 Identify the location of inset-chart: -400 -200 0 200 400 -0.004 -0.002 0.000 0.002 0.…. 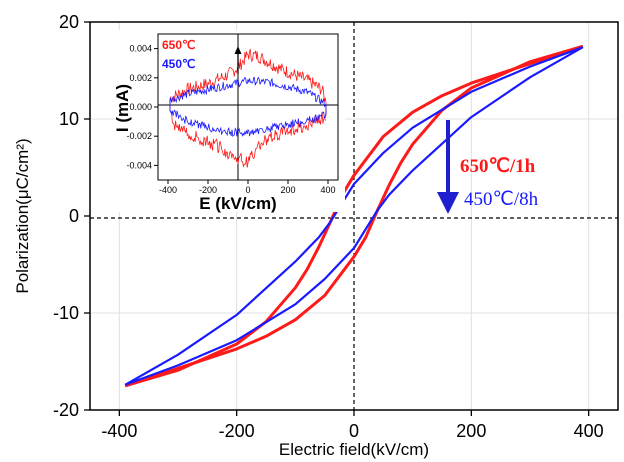
(229, 121).